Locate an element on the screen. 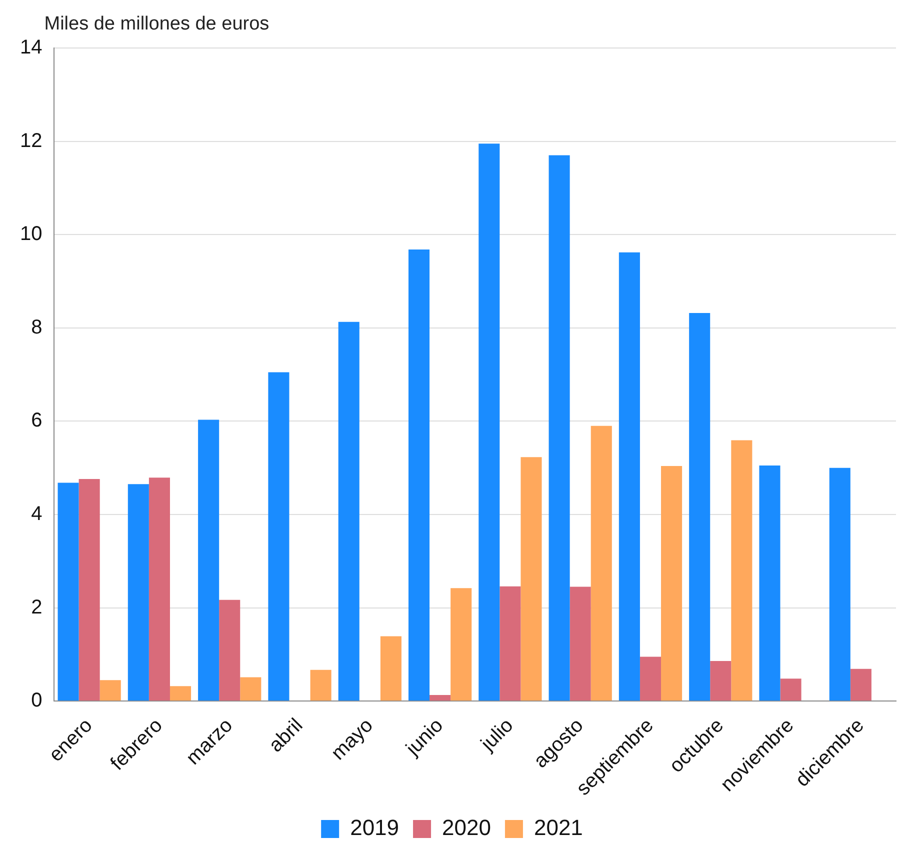 This screenshot has height=858, width=914. y-tick-label: 4 is located at coordinates (36, 513).